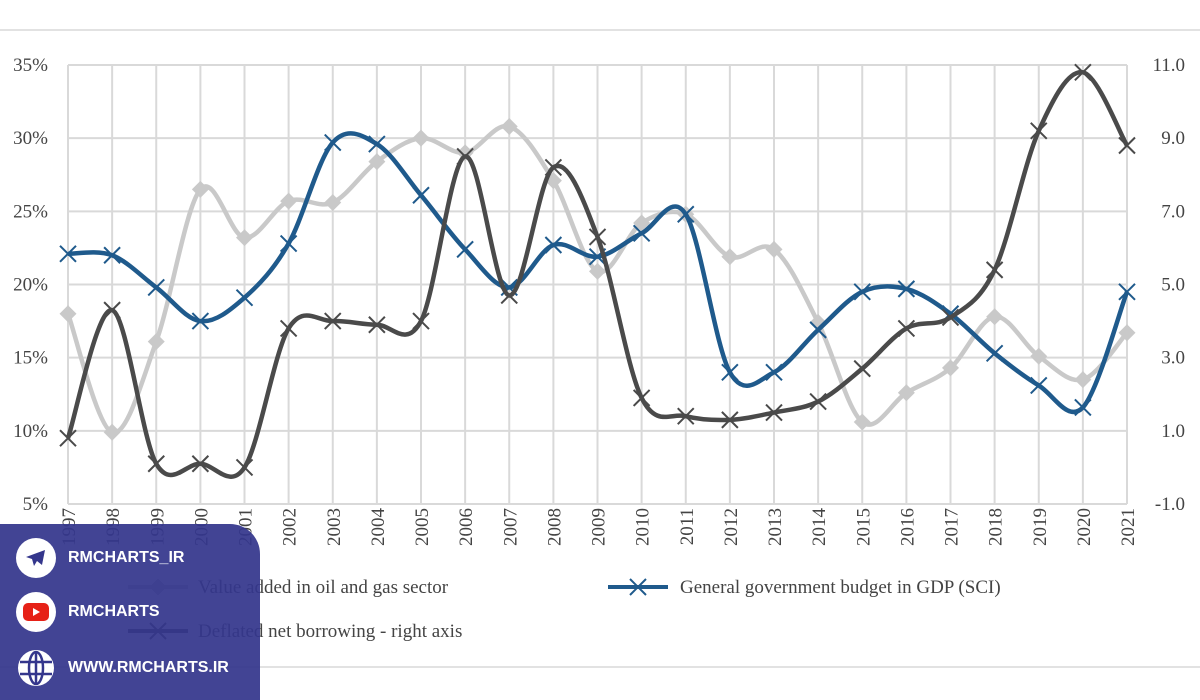 The image size is (1200, 700). Describe the element at coordinates (599, 527) in the screenshot. I see `x-axis-tick-label: 2009` at that location.